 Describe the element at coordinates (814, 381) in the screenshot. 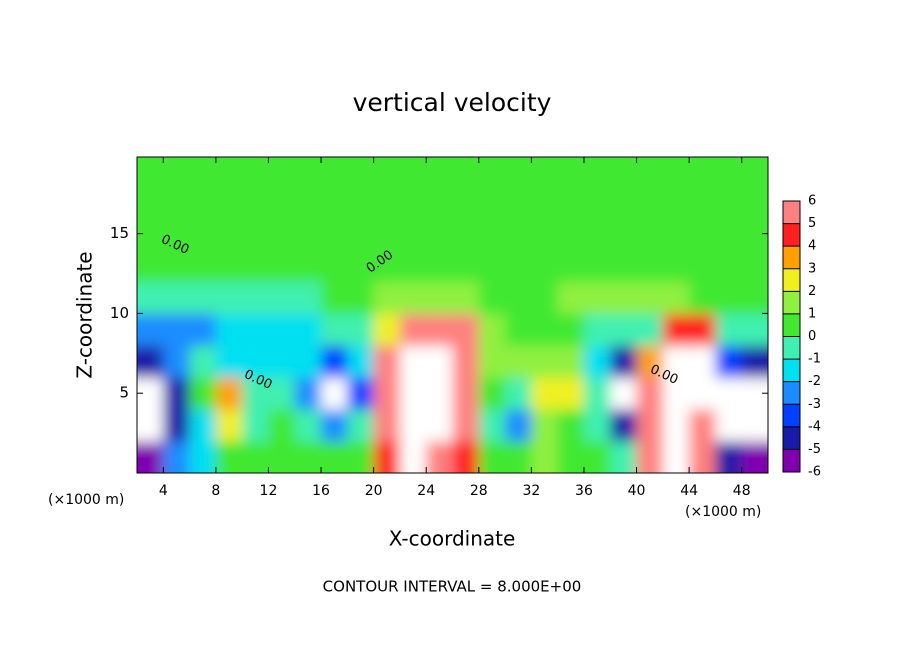

I see `colorbar-tick-label: -2` at that location.